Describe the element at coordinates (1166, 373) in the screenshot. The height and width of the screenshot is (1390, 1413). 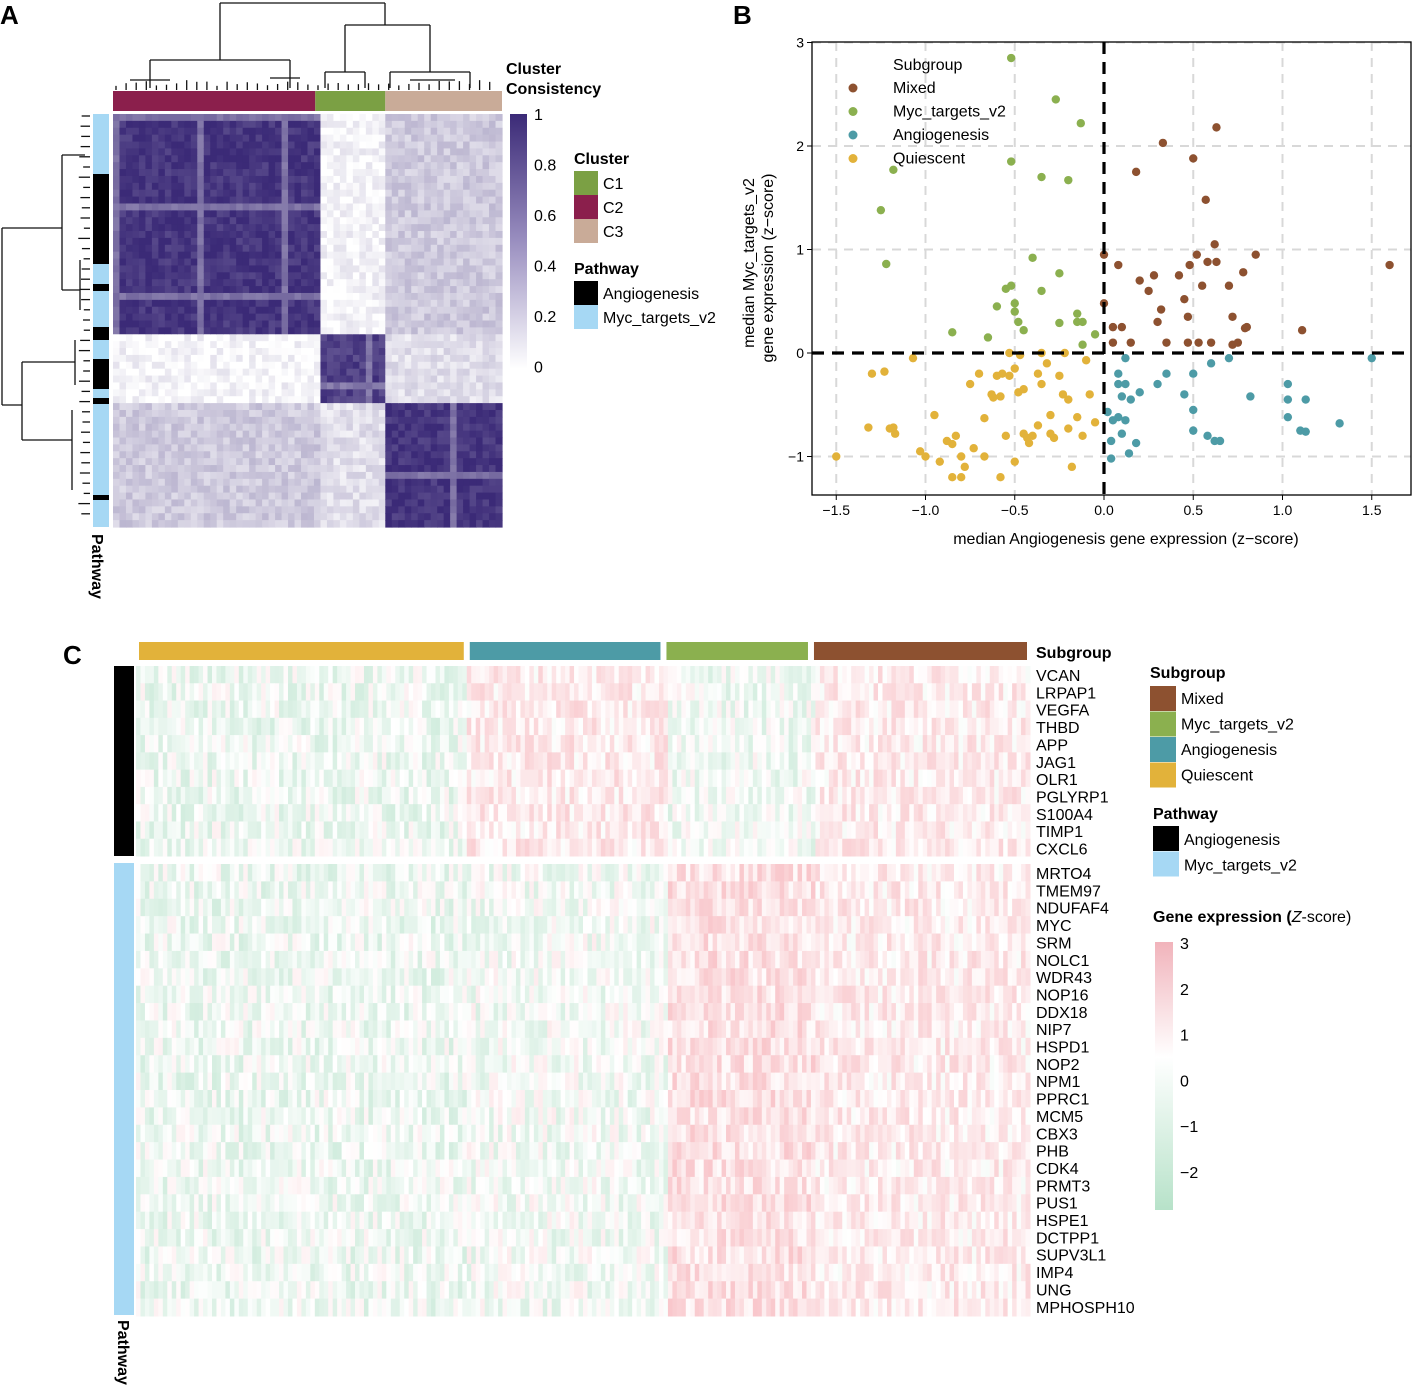
I see `point-angiogenesis` at that location.